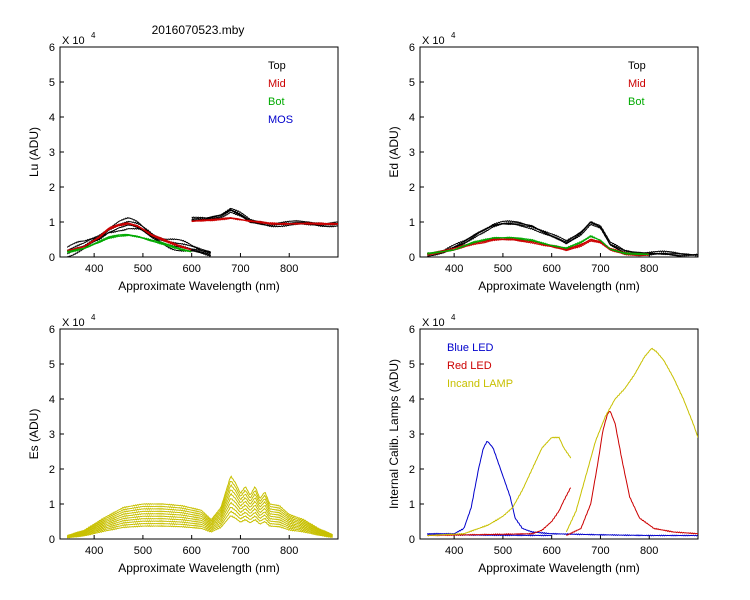 Image resolution: width=750 pixels, height=600 pixels. Describe the element at coordinates (280, 120) in the screenshot. I see `legend-entry-mos: MOS` at that location.